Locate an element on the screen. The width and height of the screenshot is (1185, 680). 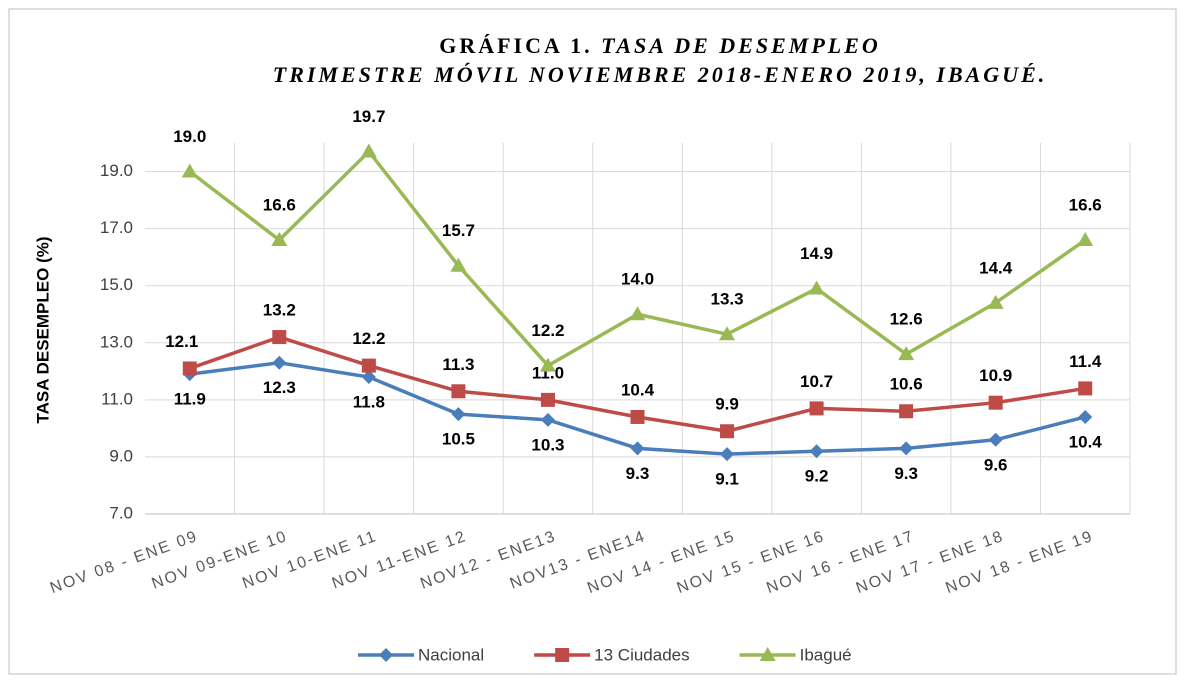
data-label: 9.9 is located at coordinates (727, 404).